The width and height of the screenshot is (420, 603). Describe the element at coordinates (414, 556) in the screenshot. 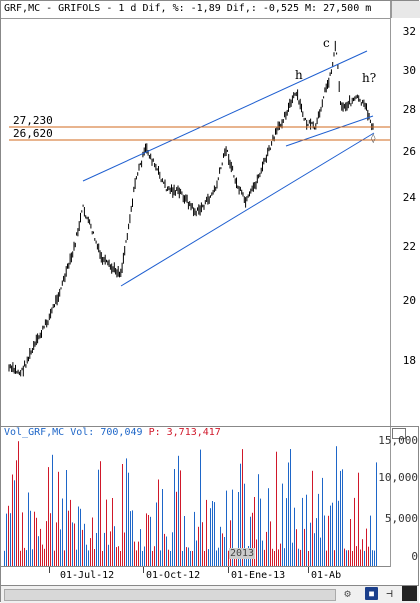

I see `volume-tick-label: 0` at that location.